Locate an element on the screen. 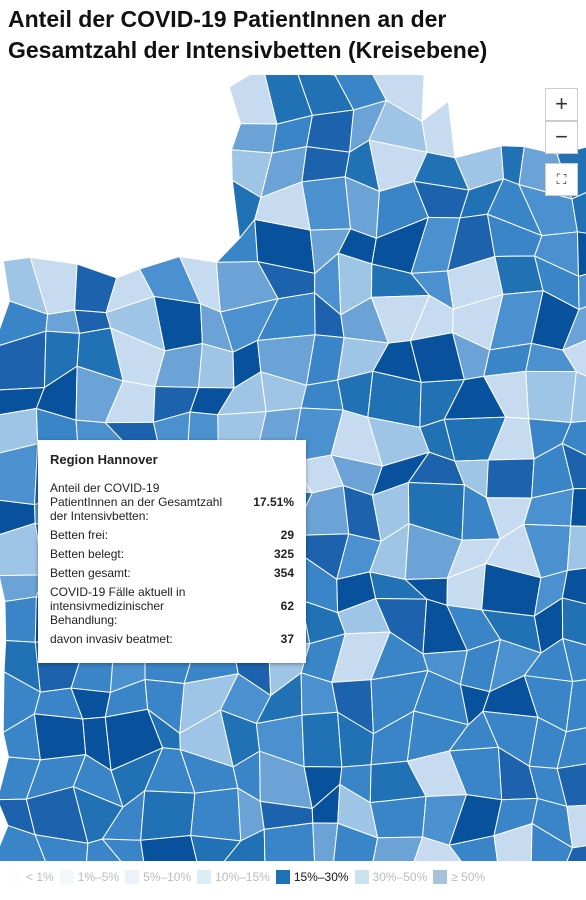  tooltip-row: Betten gesamt: 354 is located at coordinates (172, 573).